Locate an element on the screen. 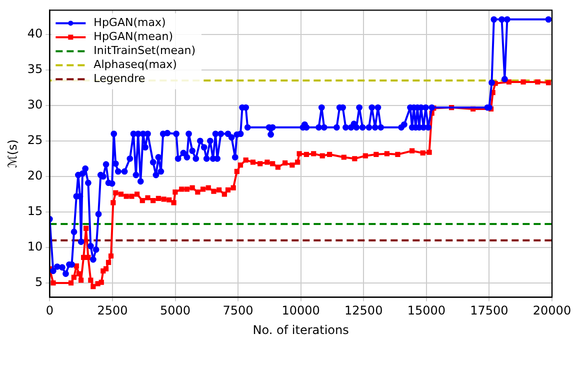 This screenshot has height=380, width=582. y-axis-title: ℳ(s) is located at coordinates (12, 153).